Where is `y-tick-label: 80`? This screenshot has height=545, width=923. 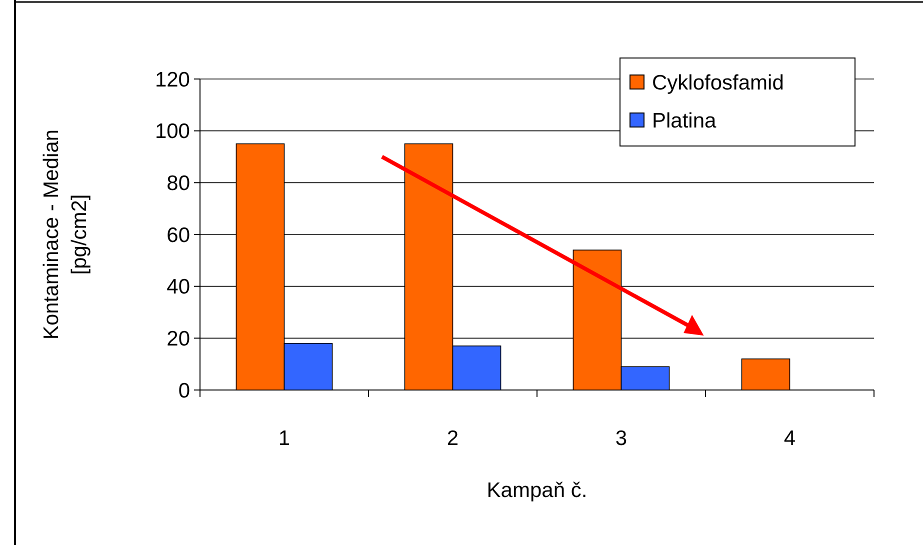
y-tick-label: 80 is located at coordinates (178, 184).